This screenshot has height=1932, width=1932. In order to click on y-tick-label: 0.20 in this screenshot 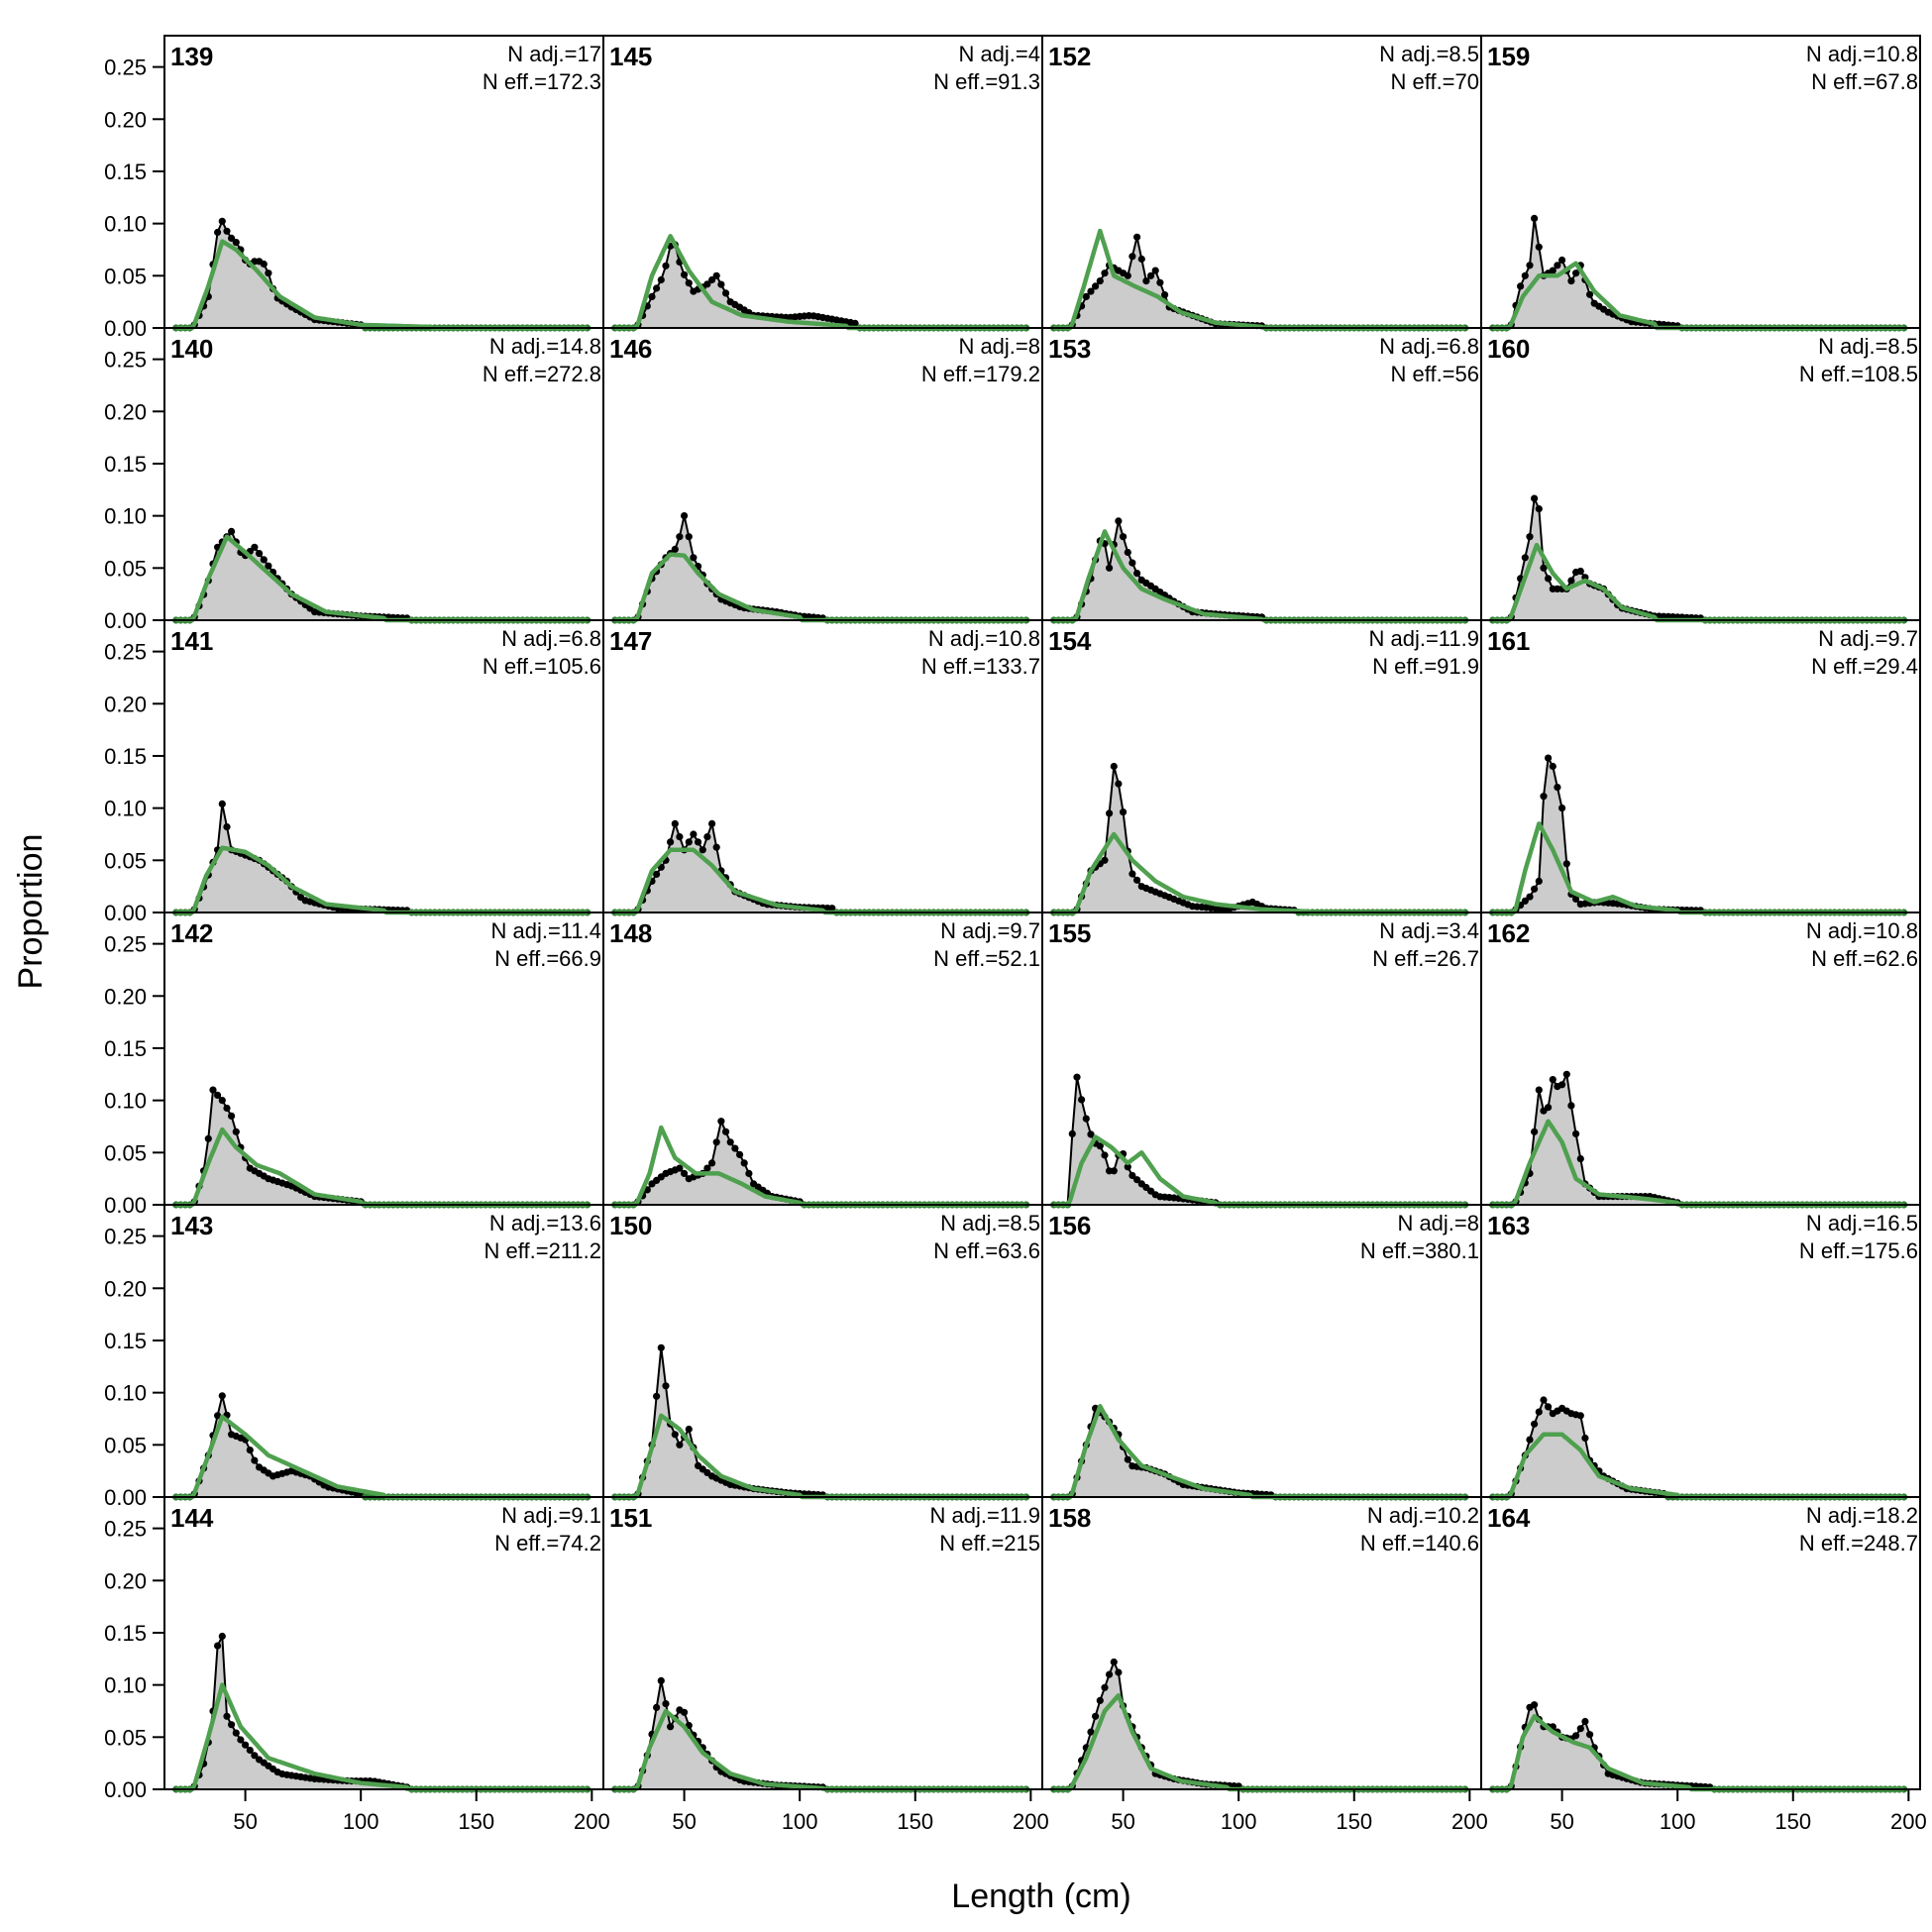, I will do `click(125, 704)`.